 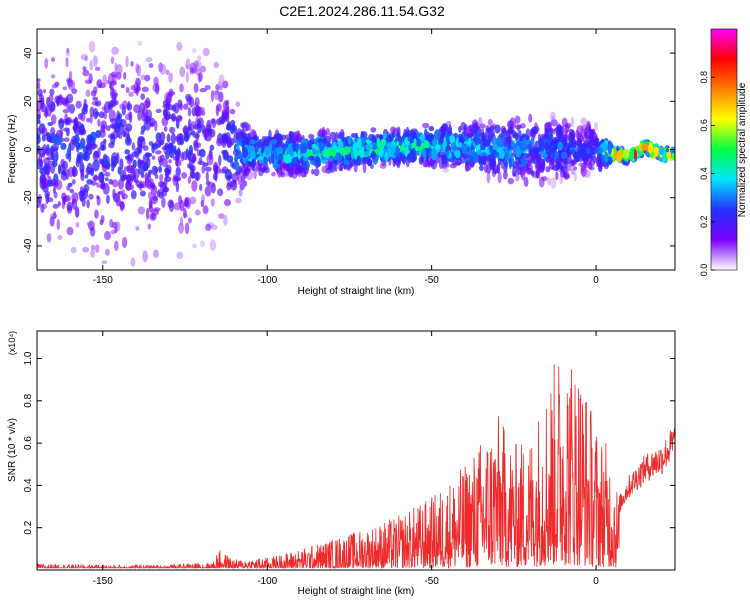 What do you see at coordinates (704, 77) in the screenshot?
I see `colorbar-tick-label: 0.8` at bounding box center [704, 77].